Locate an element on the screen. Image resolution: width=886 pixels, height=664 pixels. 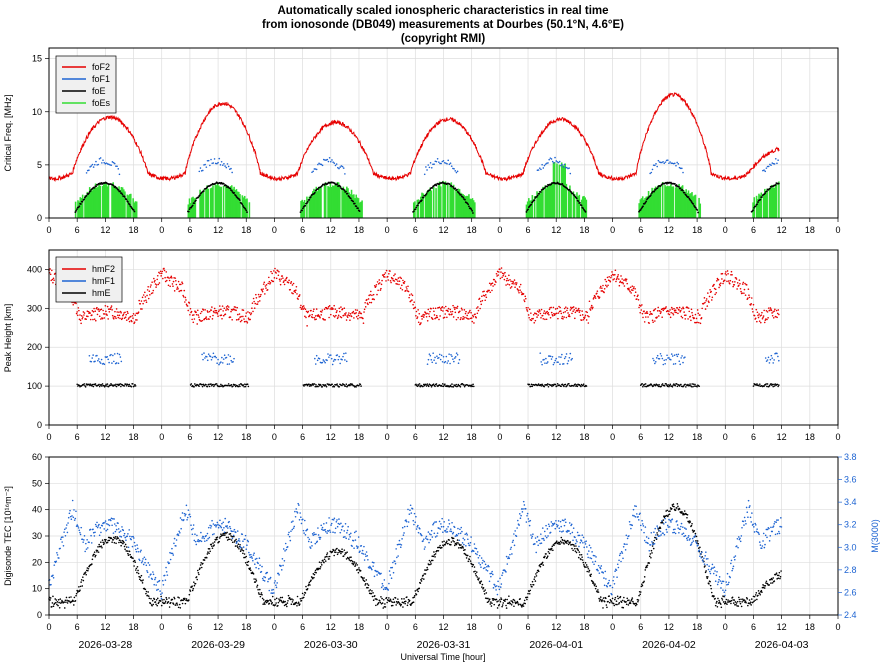
x-tick-label: 0 is located at coordinates (48, 230).